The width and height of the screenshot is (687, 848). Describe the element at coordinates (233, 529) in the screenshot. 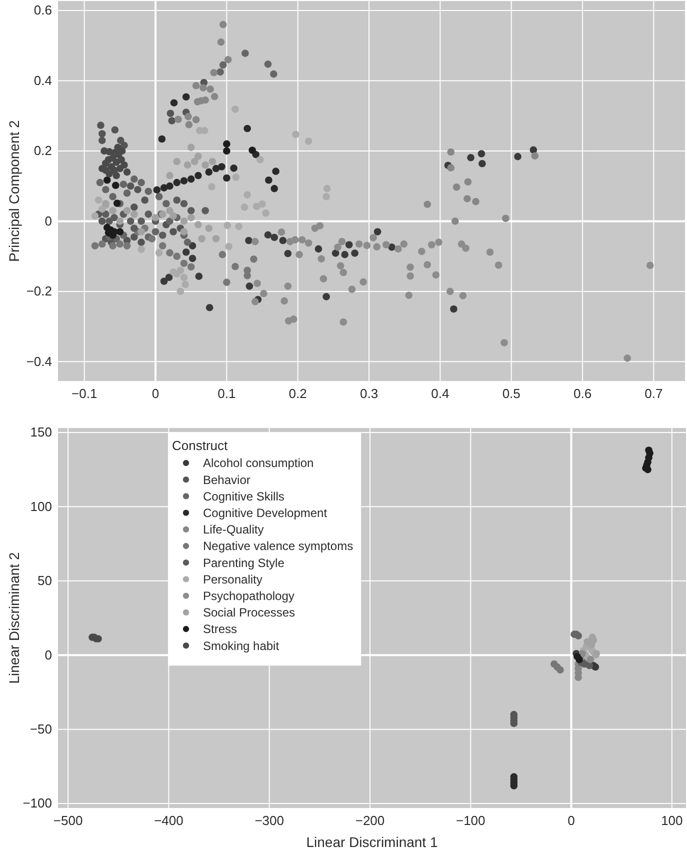

I see `legend-label: Life-Quality` at that location.